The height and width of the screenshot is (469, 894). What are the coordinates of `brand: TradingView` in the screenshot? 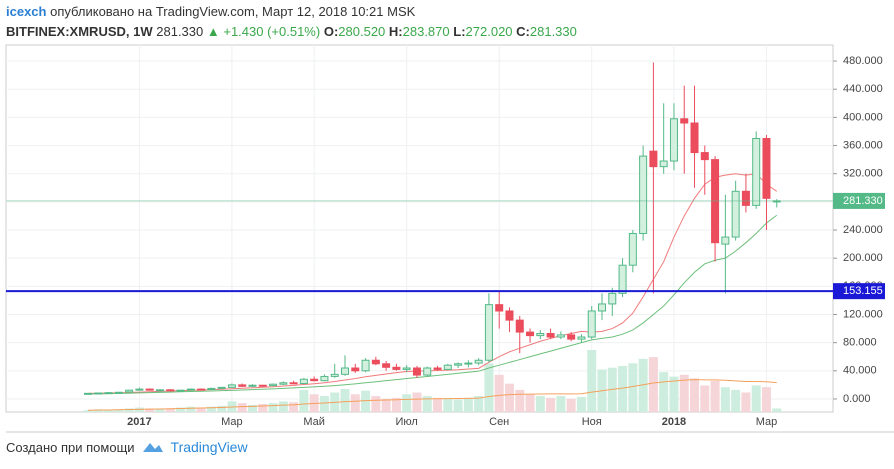 It's located at (209, 447).